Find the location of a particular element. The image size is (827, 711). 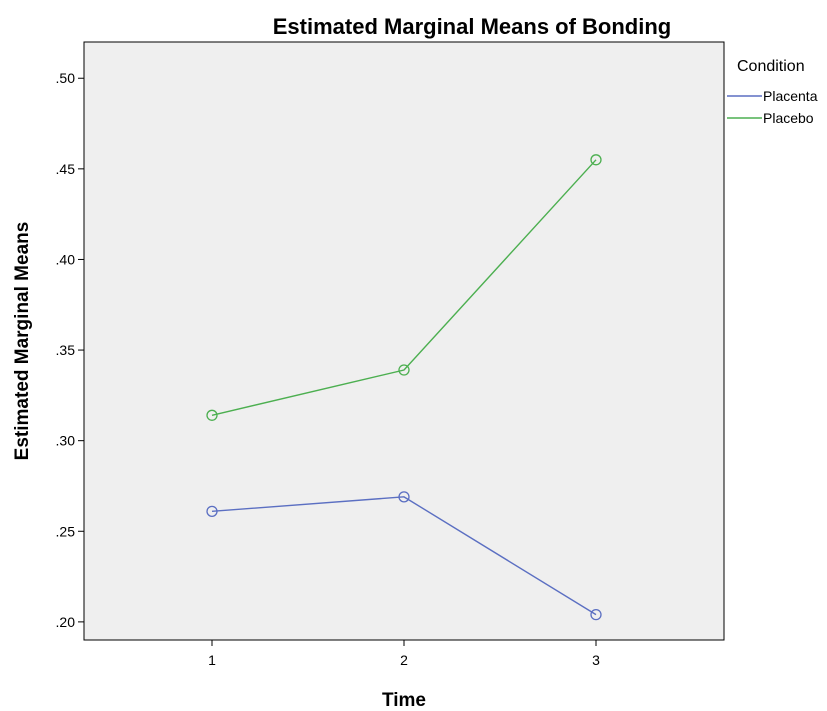

y-tick-label: .30 is located at coordinates (66, 441).